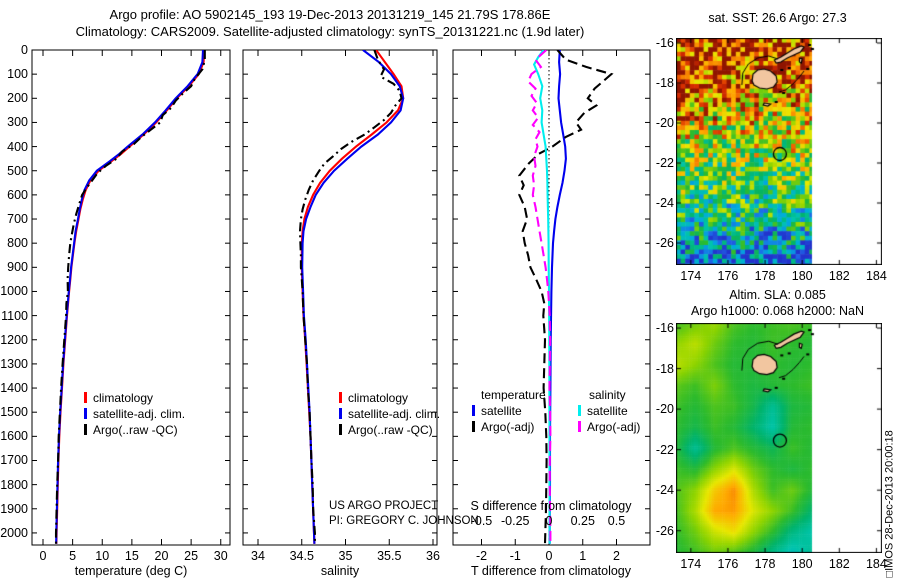 The width and height of the screenshot is (900, 580). Describe the element at coordinates (43, 556) in the screenshot. I see `temperature-x-tick-label: 0` at that location.